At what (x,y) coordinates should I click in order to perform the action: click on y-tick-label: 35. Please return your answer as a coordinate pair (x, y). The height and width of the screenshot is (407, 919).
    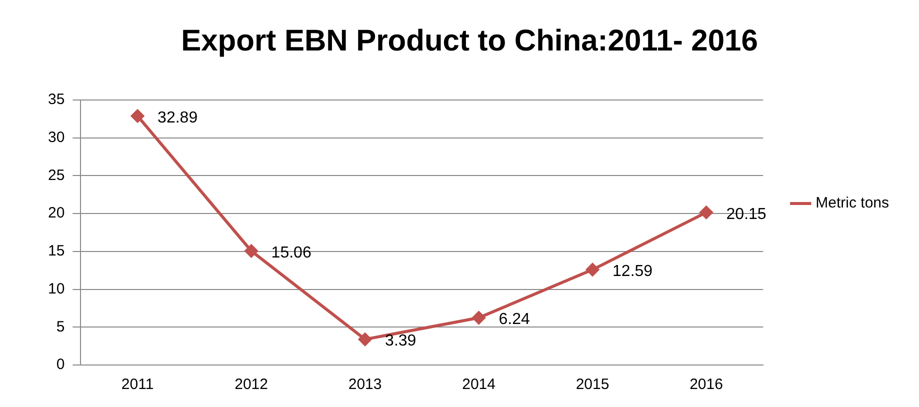
    Looking at the image, I should click on (56, 99).